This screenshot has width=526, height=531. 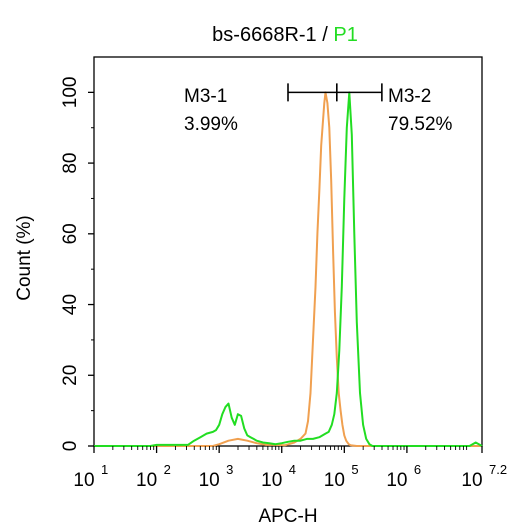 I want to click on gate-label-m3-1: M3-1, so click(x=205, y=96).